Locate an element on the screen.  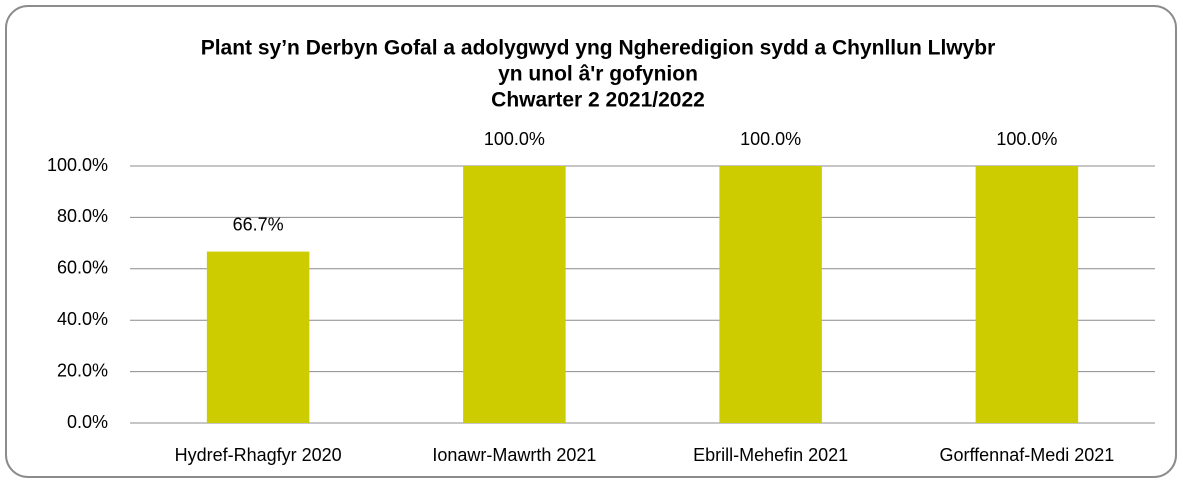
y-tick-label: 0.0% is located at coordinates (87, 422).